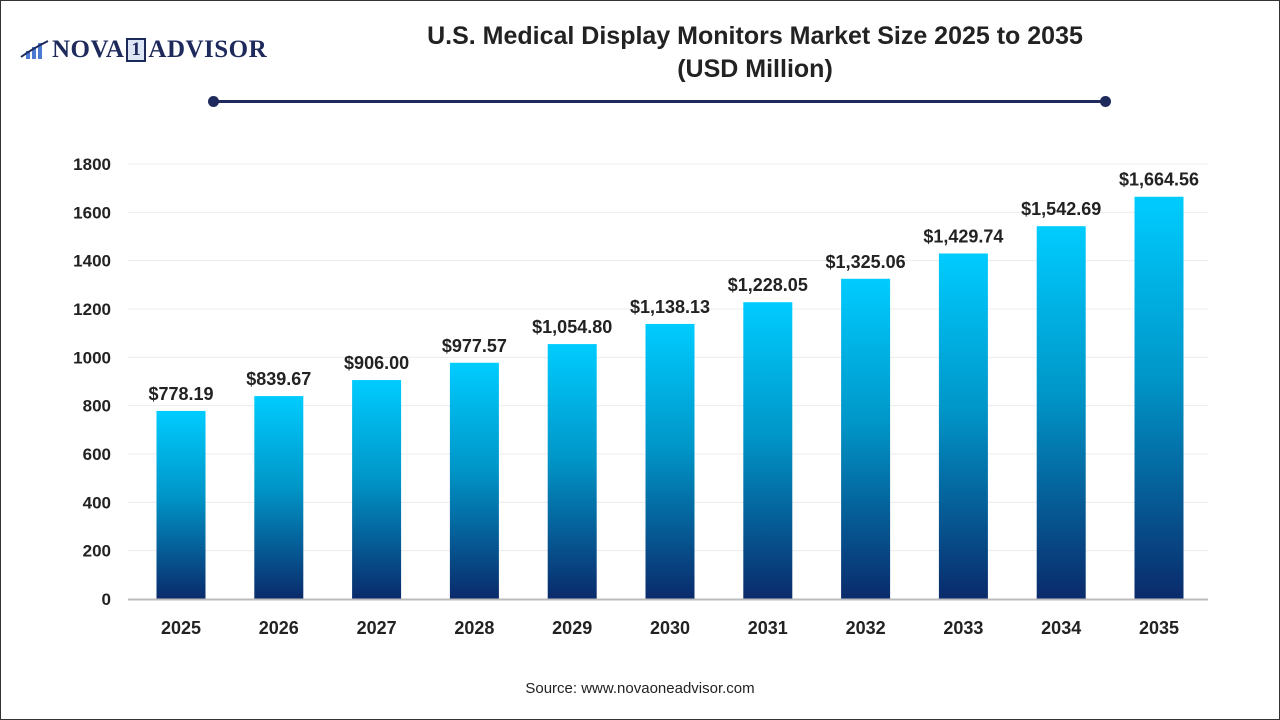 This screenshot has width=1280, height=720. What do you see at coordinates (377, 489) in the screenshot?
I see `bar-2027` at bounding box center [377, 489].